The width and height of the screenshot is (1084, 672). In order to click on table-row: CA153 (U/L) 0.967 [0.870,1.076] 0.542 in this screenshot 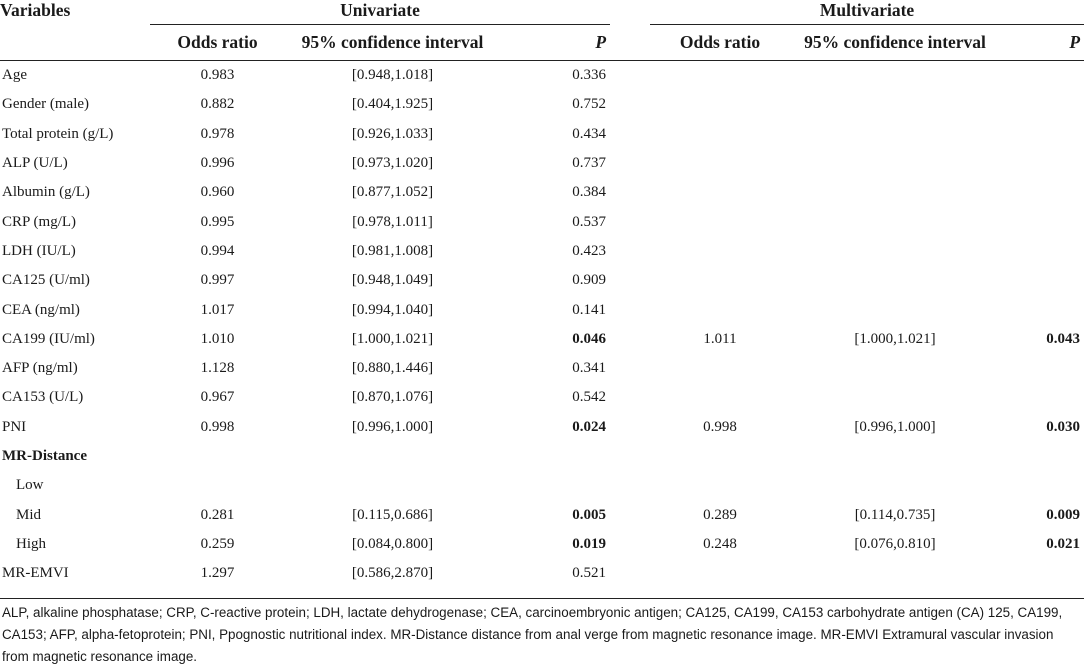, I will do `click(542, 397)`.